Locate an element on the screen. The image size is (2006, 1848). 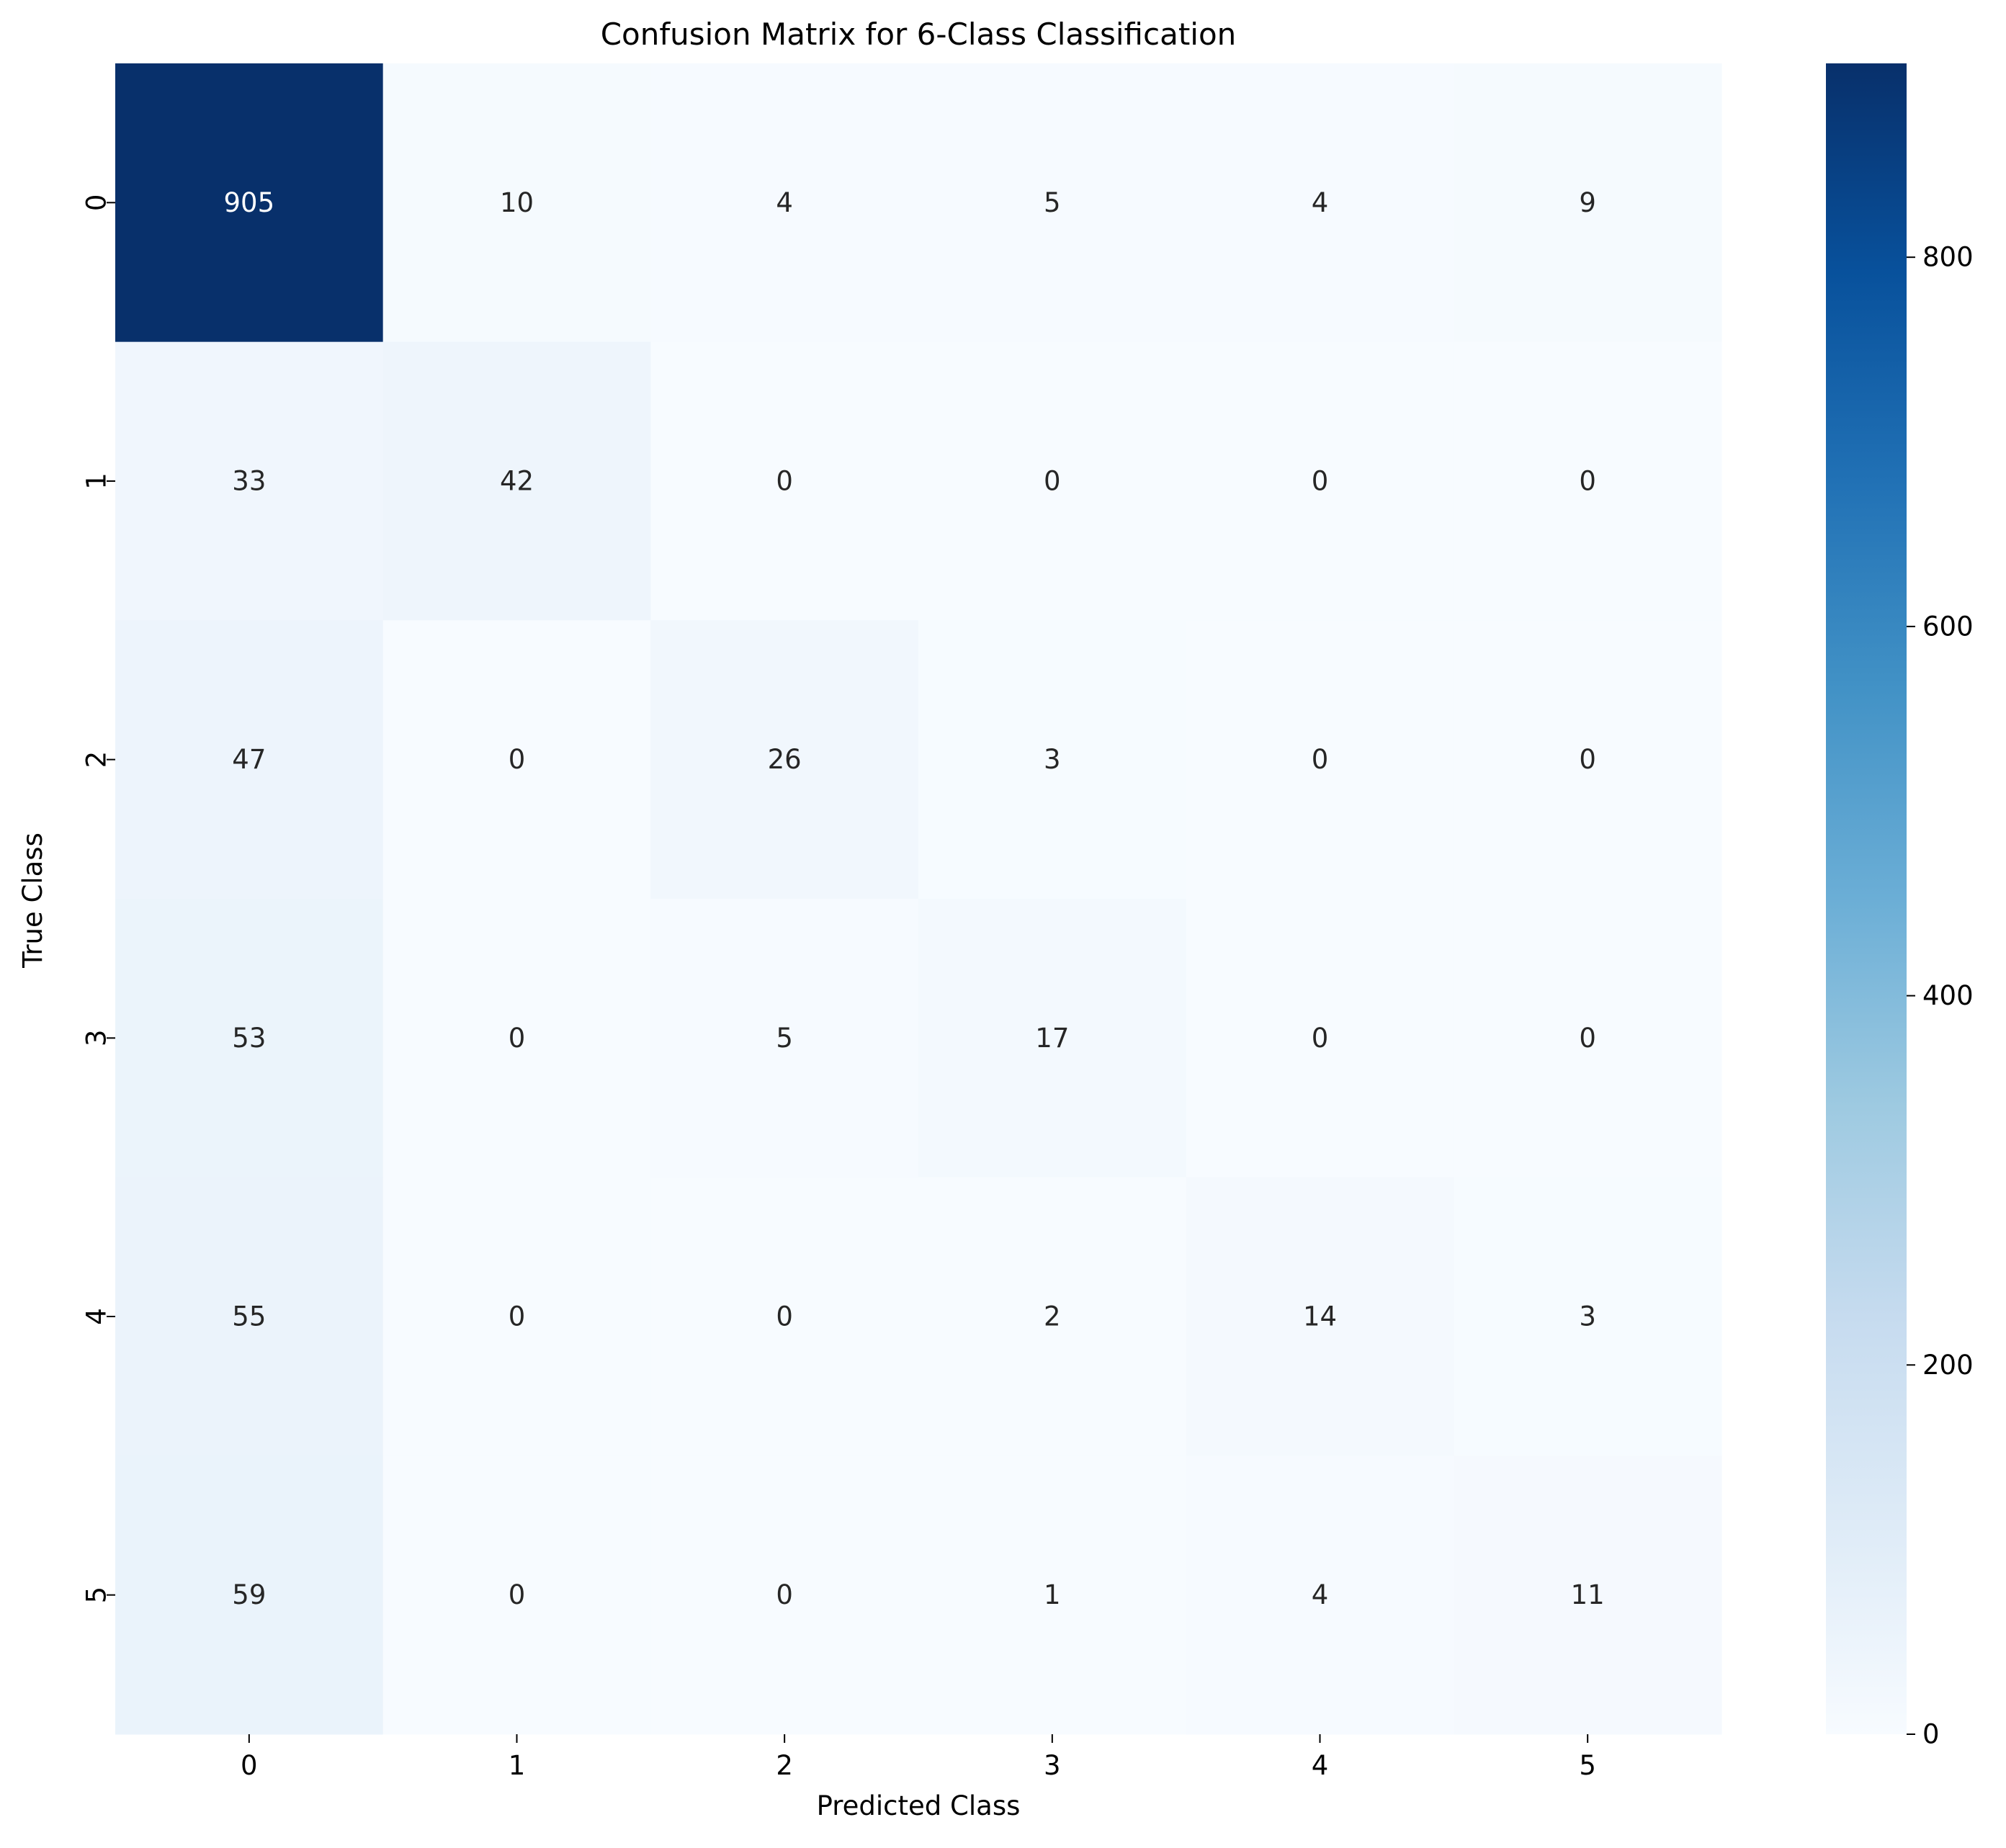
heatmap-cell-r3-c0 is located at coordinates (249, 1038).